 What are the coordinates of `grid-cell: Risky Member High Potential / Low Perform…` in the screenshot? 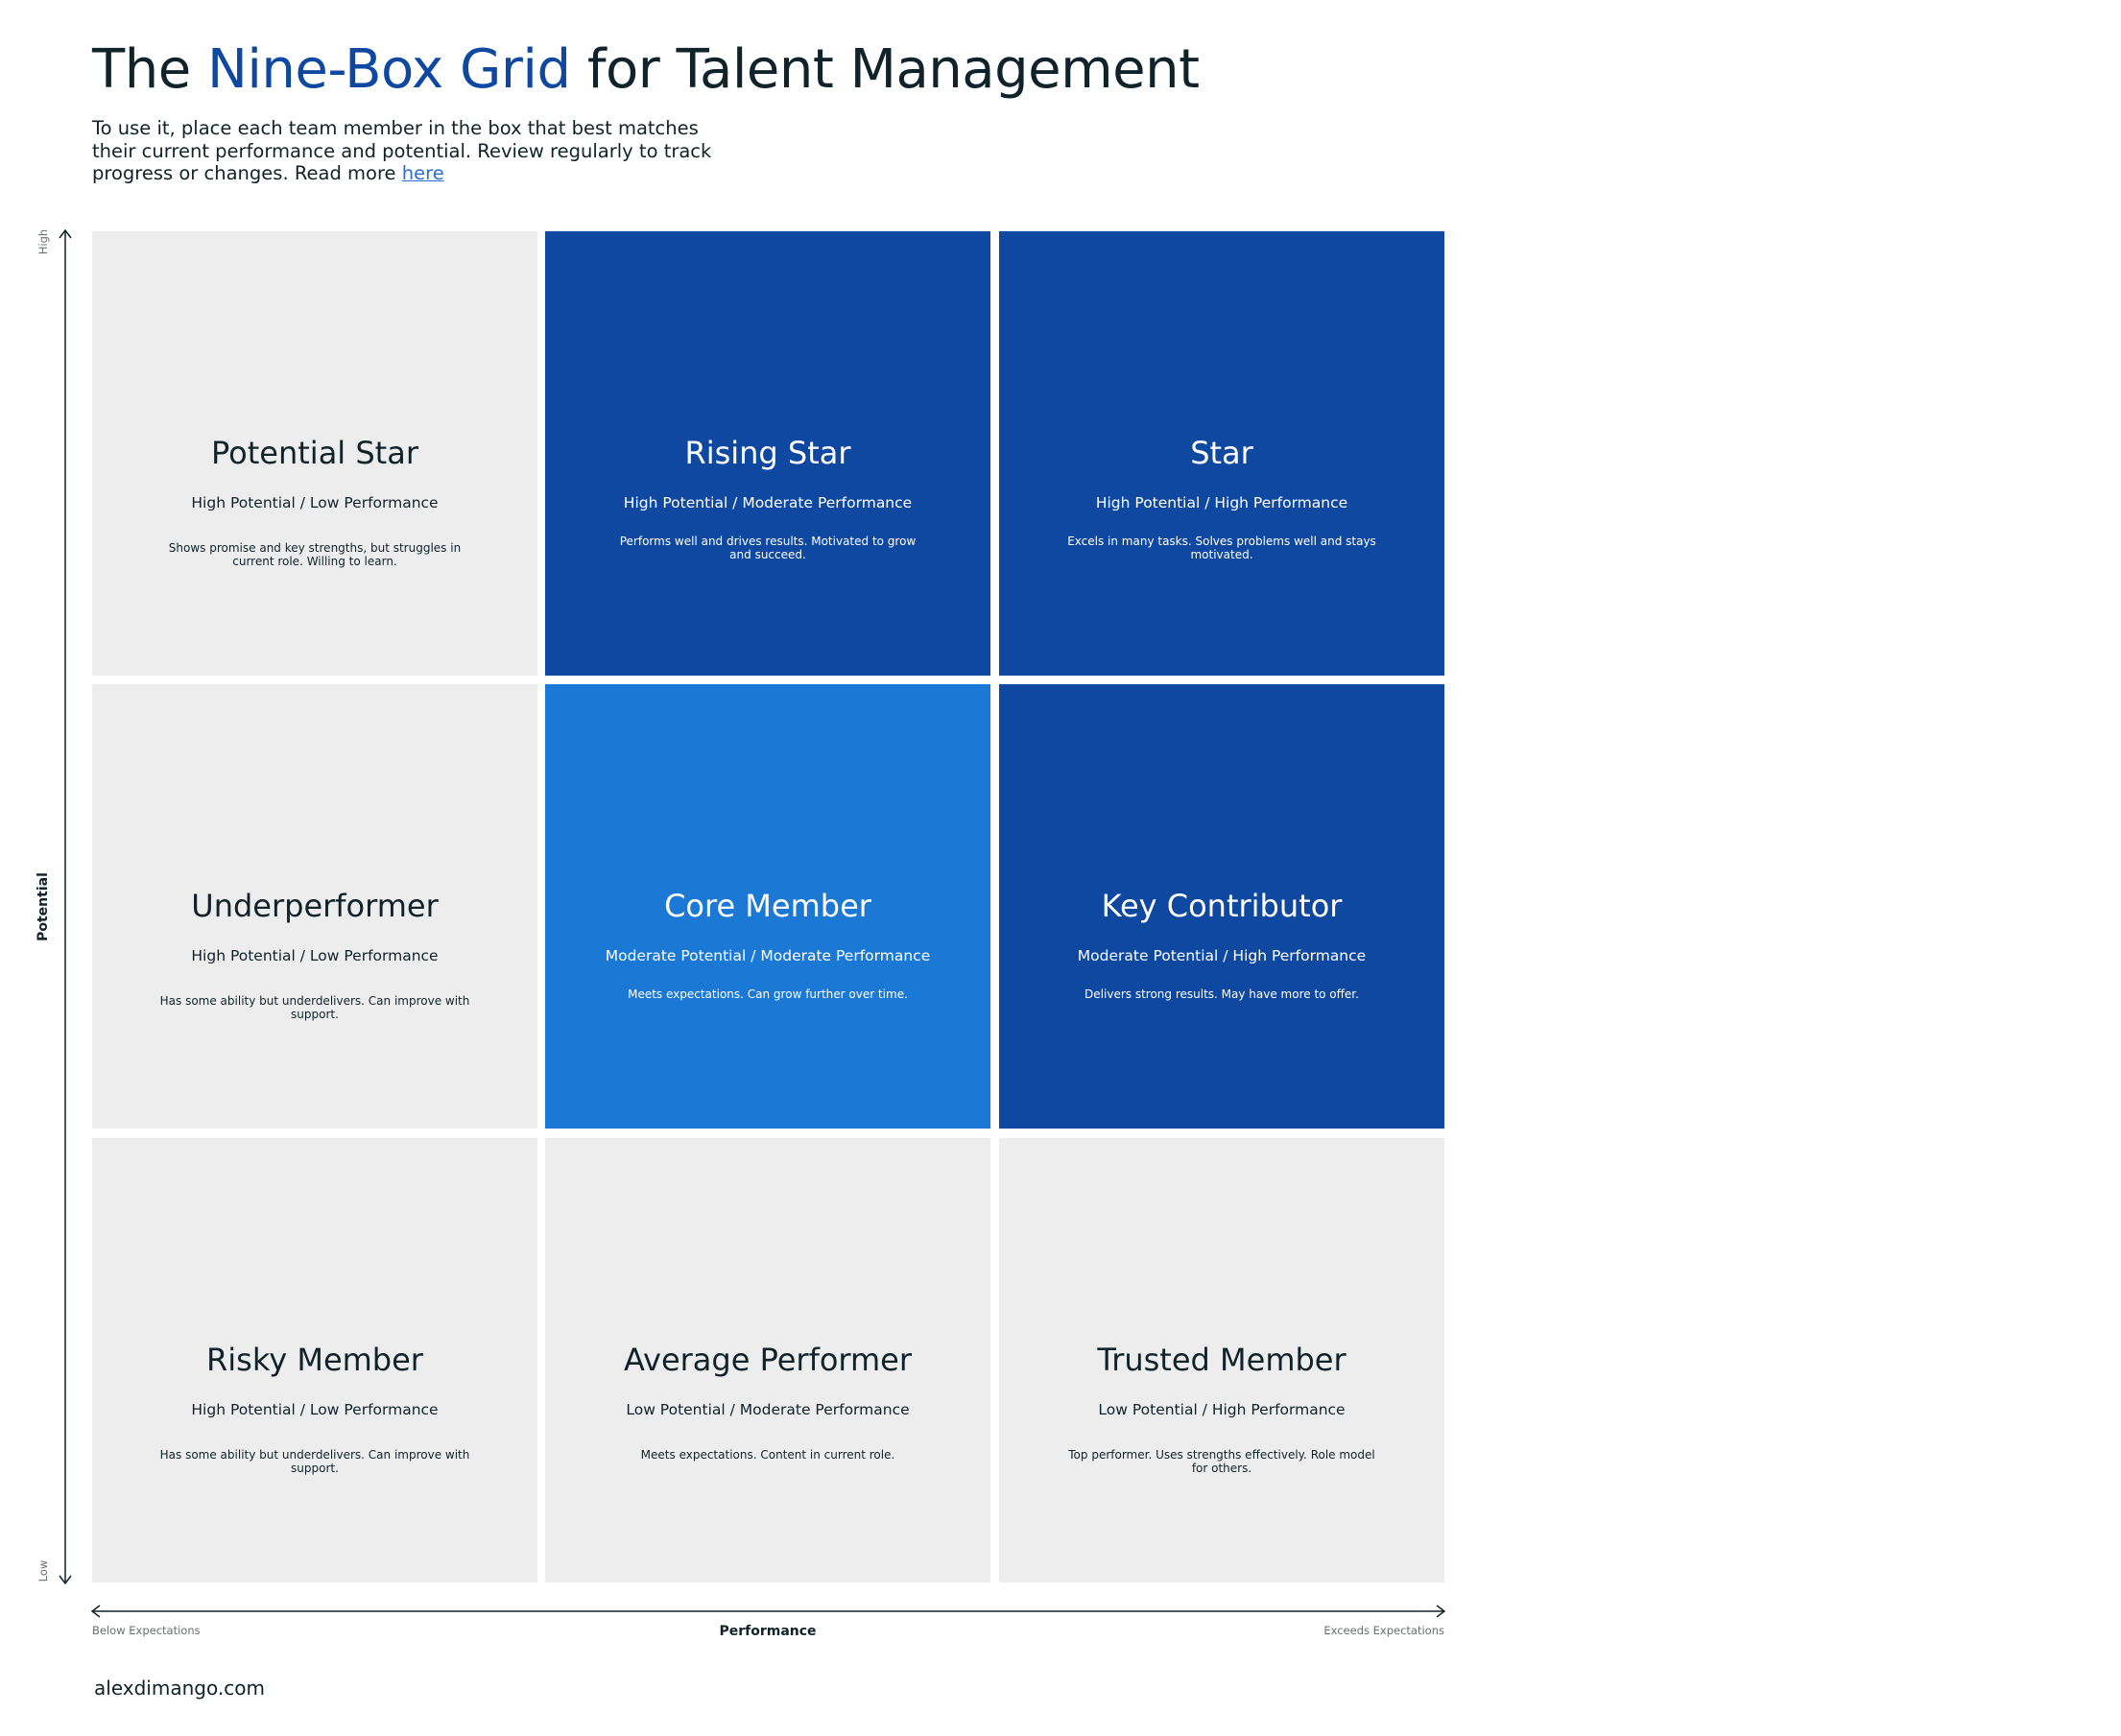 It's located at (314, 1360).